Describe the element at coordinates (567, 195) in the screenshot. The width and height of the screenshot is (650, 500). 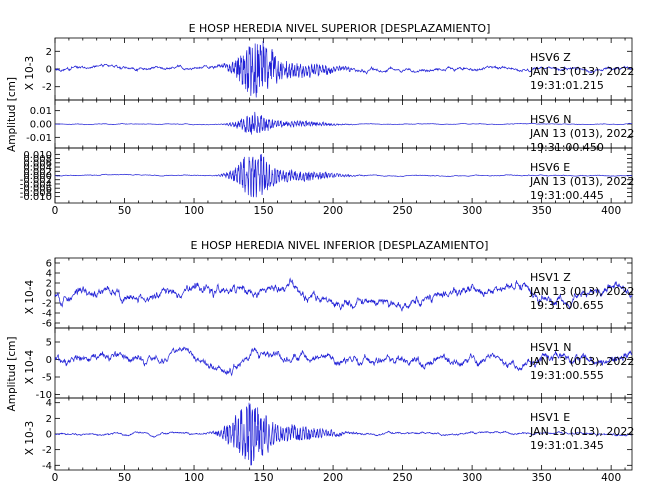
I see `recording-time: 19:31:00.445` at that location.